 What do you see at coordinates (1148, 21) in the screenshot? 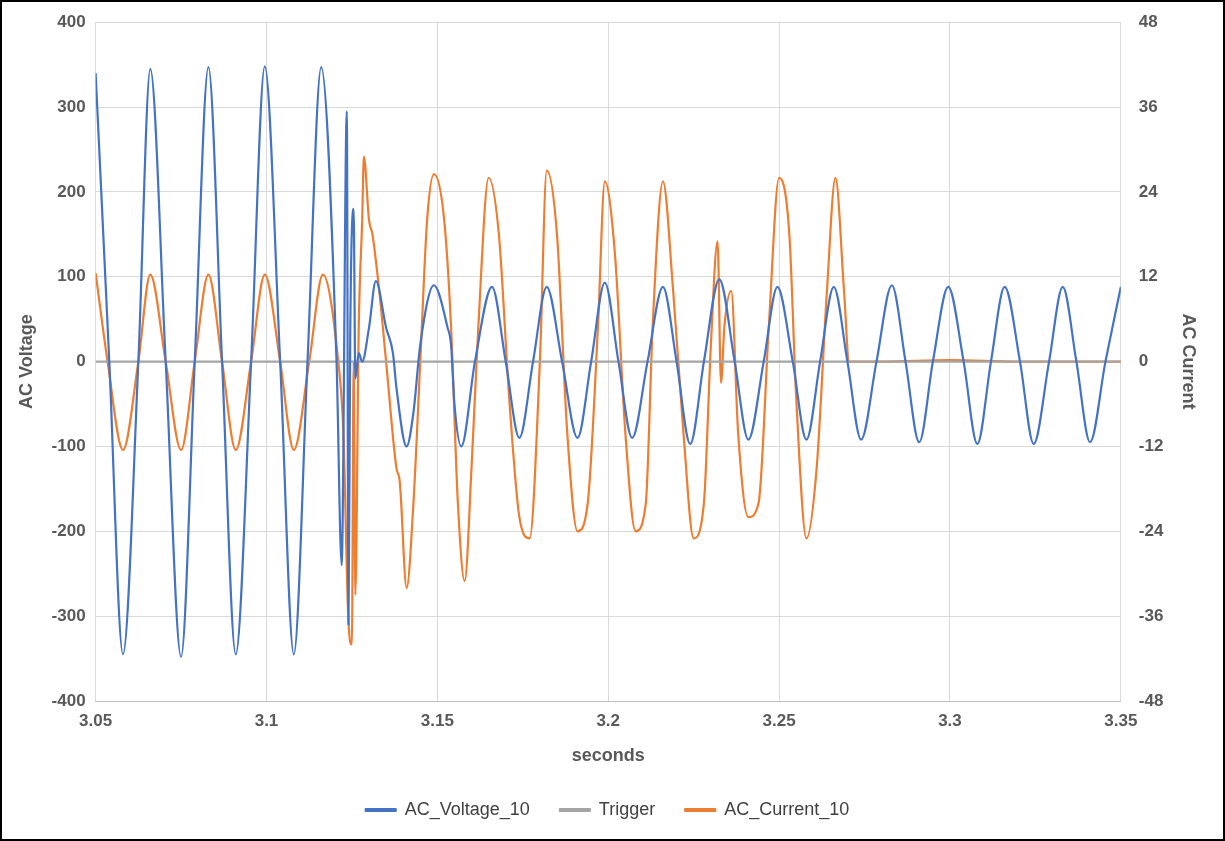
I see `y2-tick-label: 48` at bounding box center [1148, 21].